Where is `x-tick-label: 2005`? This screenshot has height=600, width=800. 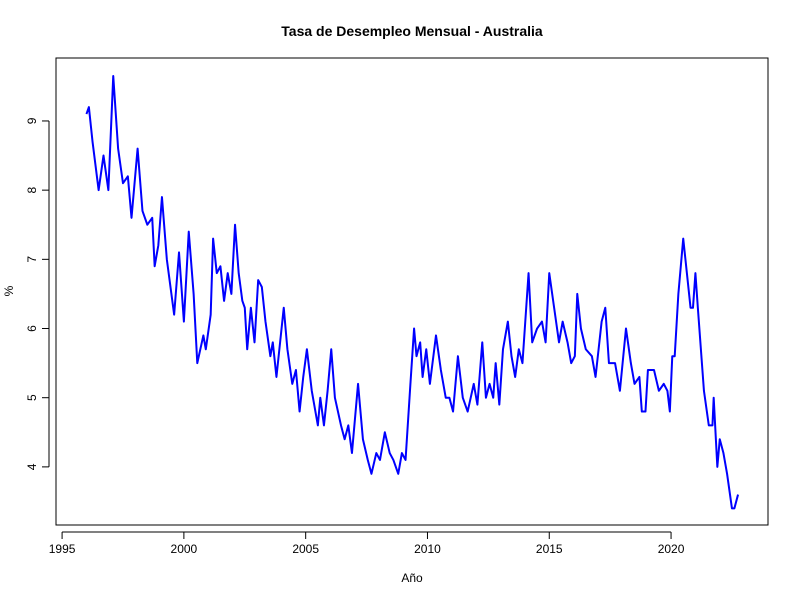 x-tick-label: 2005 is located at coordinates (305, 549).